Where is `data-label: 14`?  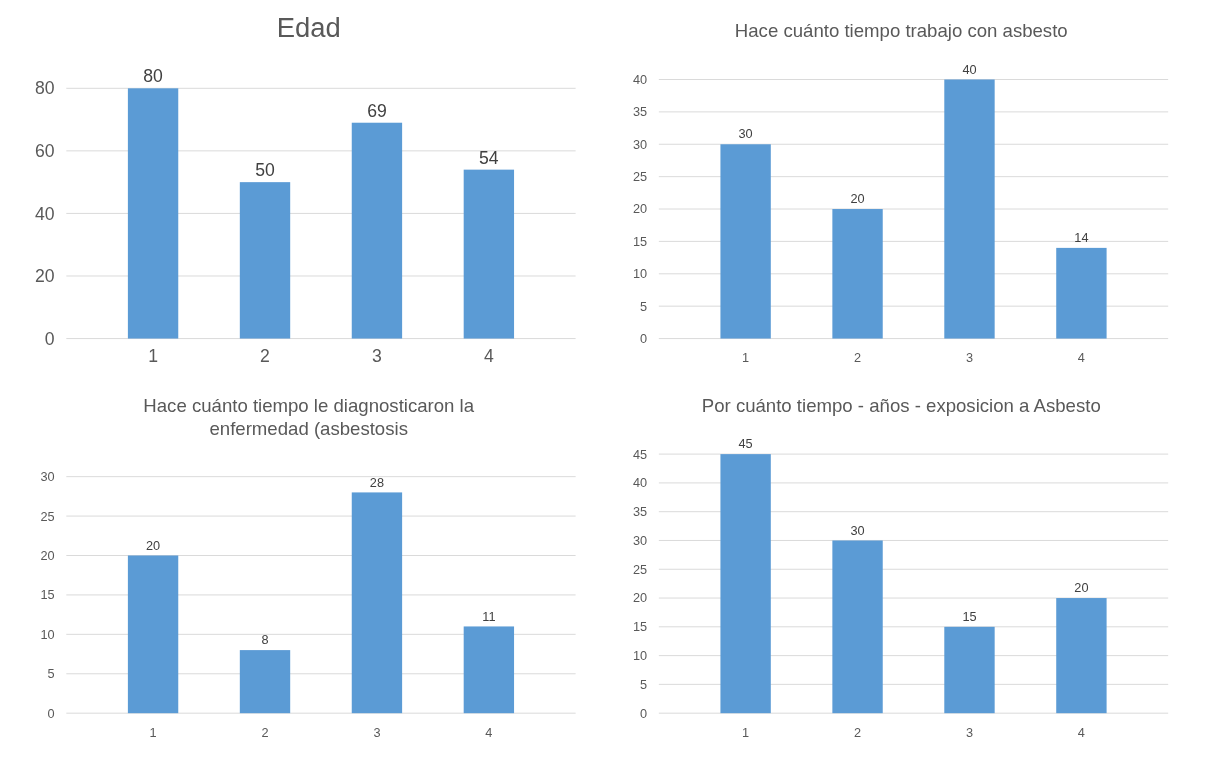 data-label: 14 is located at coordinates (1081, 238).